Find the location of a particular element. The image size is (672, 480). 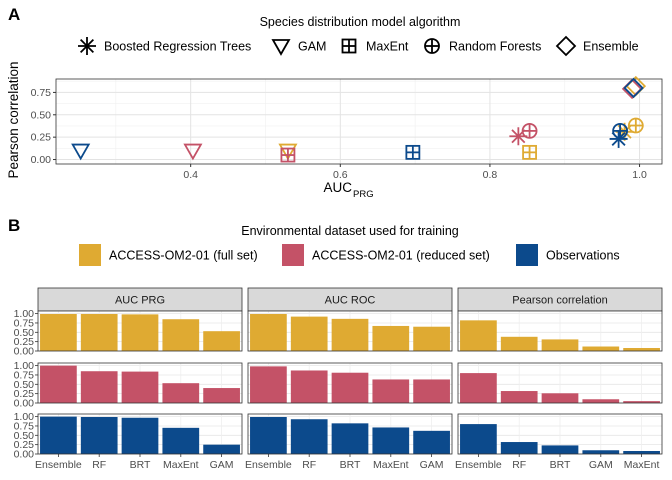

x-tick-label: 0.8 is located at coordinates (490, 175).